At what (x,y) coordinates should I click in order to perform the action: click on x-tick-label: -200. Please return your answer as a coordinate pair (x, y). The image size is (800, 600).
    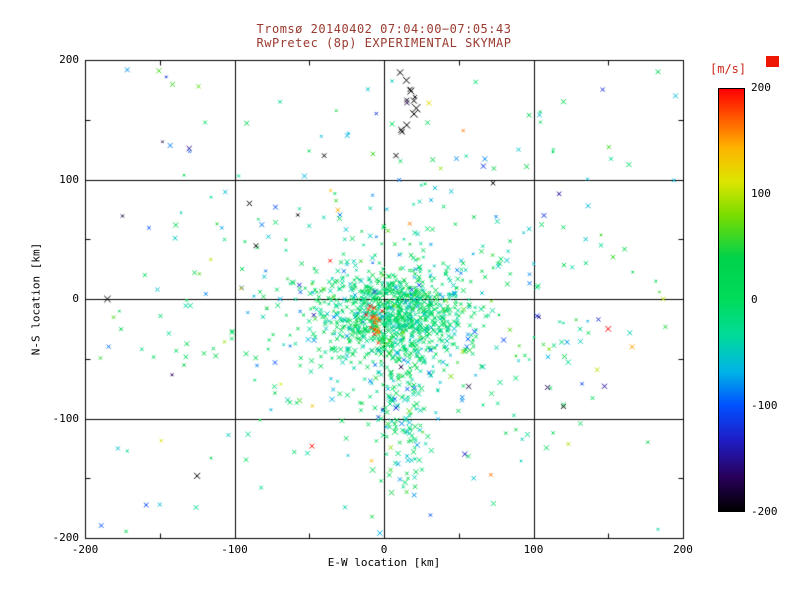
    Looking at the image, I should click on (85, 549).